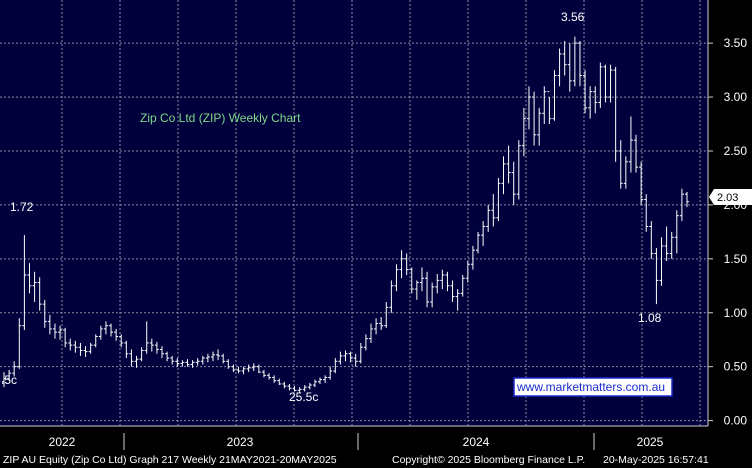  What do you see at coordinates (488, 460) in the screenshot?
I see `footer-copyright: Copyright© 2025 Bloomberg Finance L.P.` at bounding box center [488, 460].